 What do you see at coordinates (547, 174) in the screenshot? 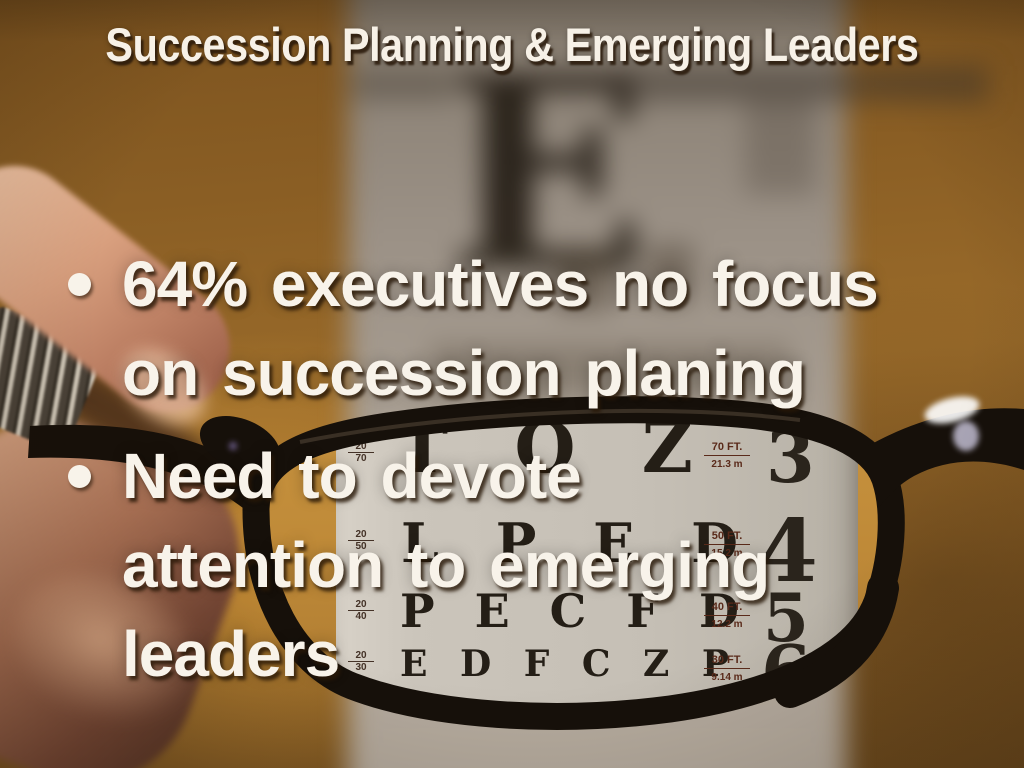
I see `blurred-chart-letter: E` at bounding box center [547, 174].